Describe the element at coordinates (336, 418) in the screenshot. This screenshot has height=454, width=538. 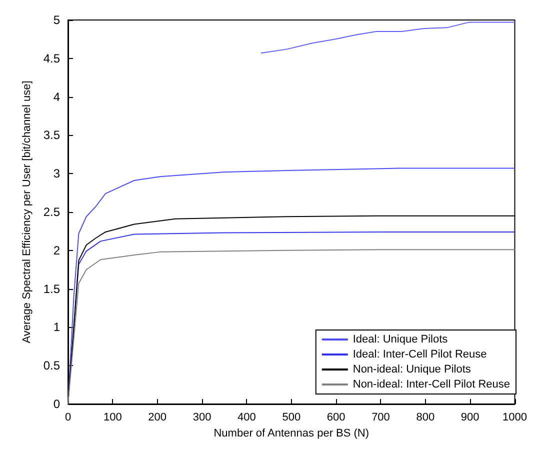
I see `x-tick-label: 600` at that location.